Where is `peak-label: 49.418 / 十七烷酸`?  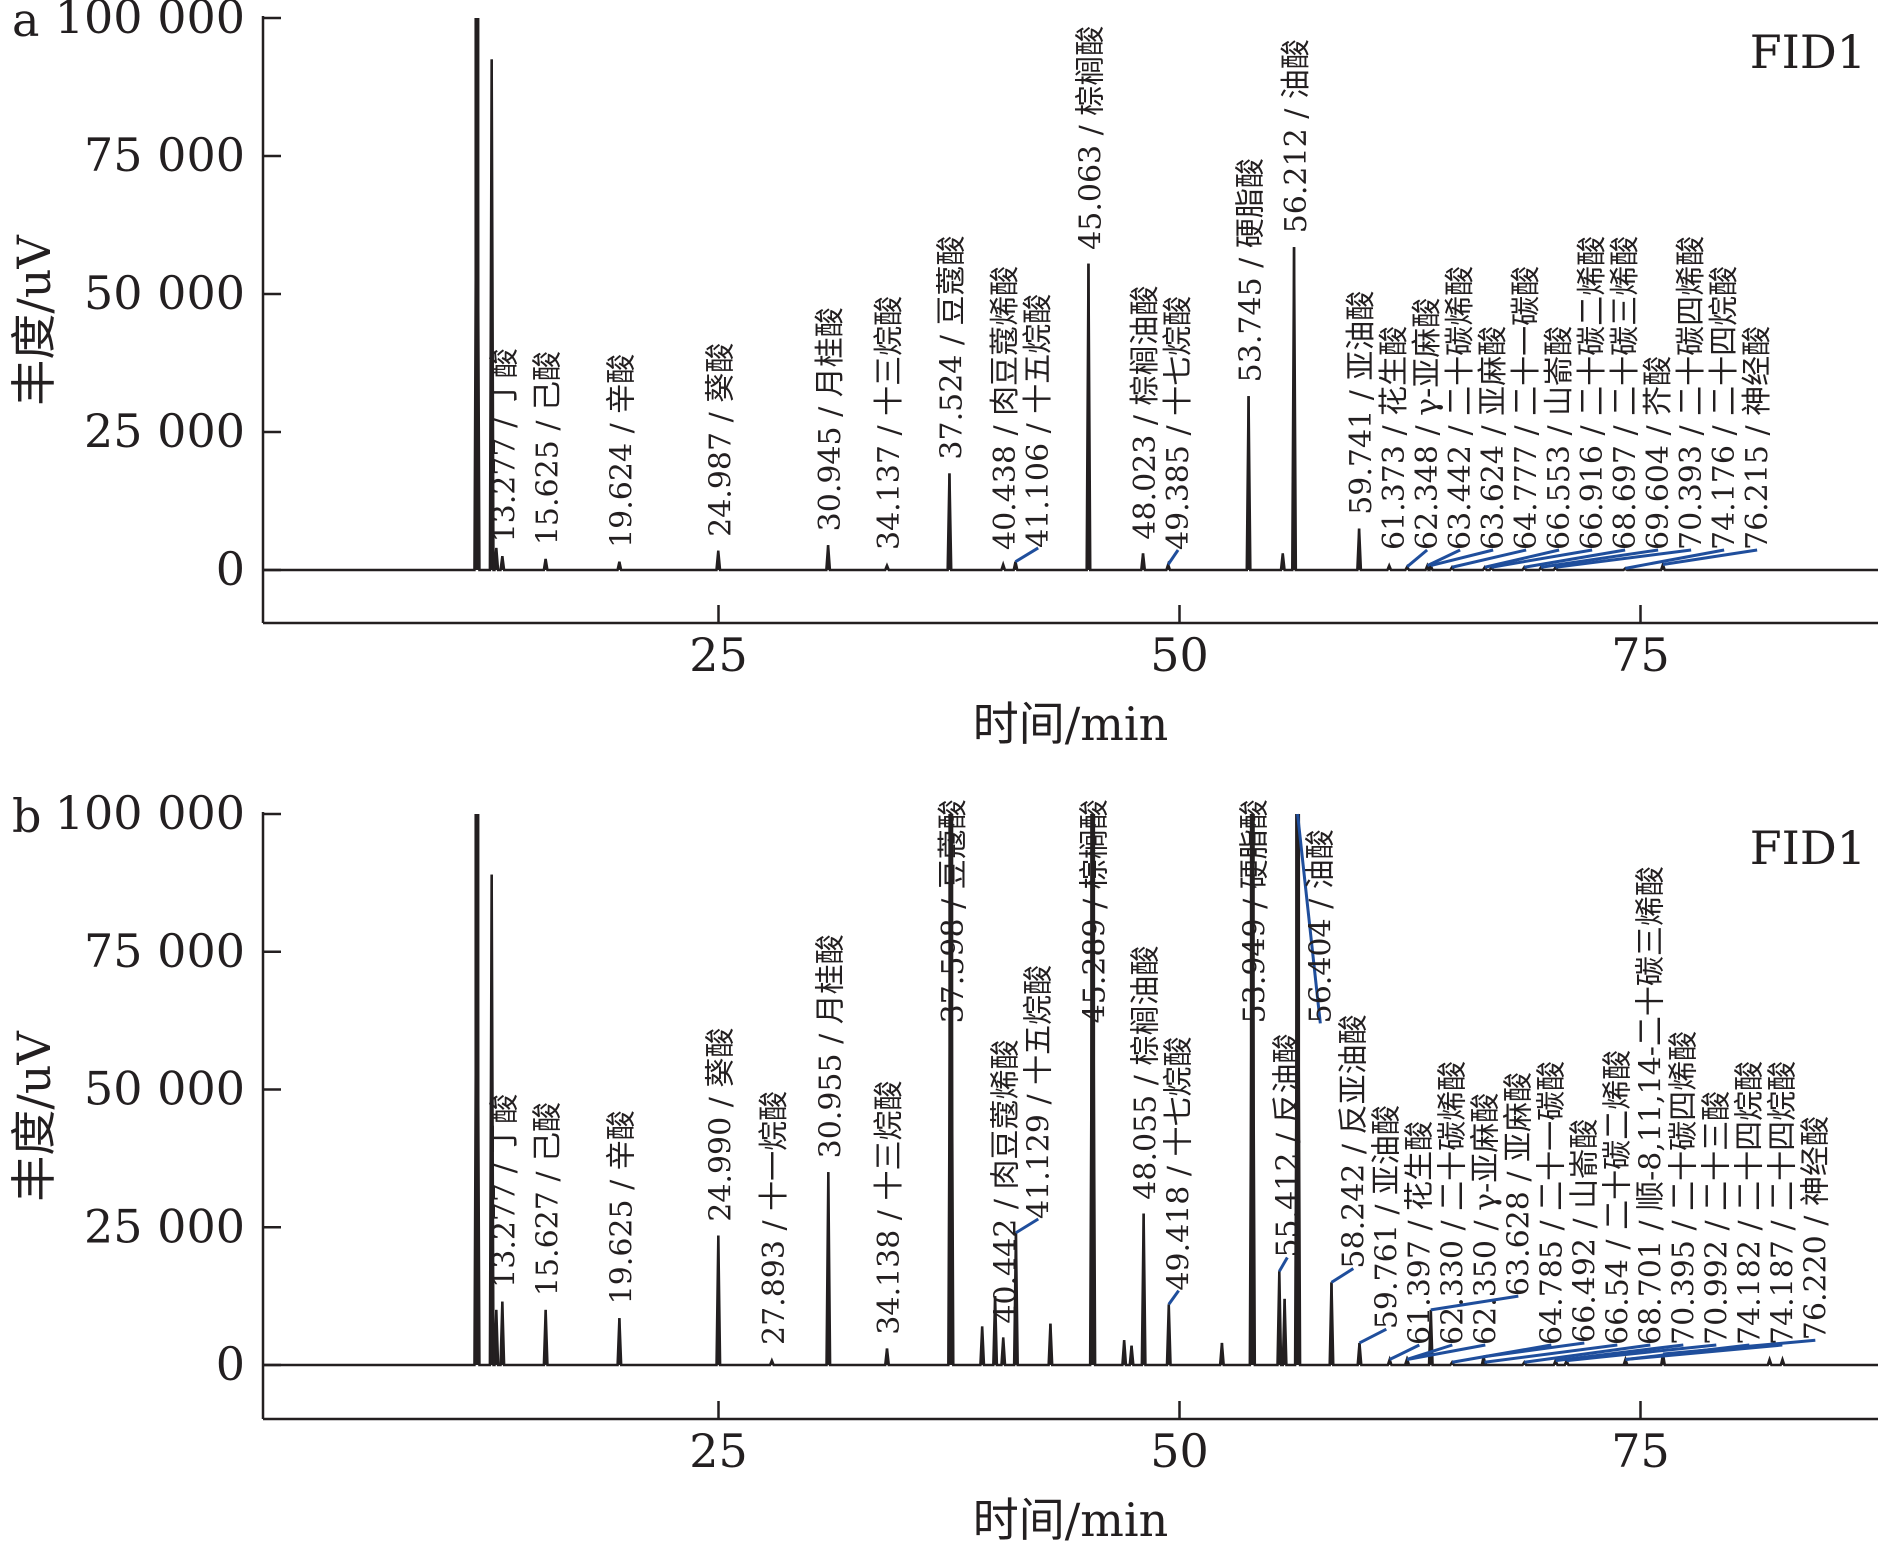 peak-label: 49.418 / 十七烷酸 is located at coordinates (1179, 1163).